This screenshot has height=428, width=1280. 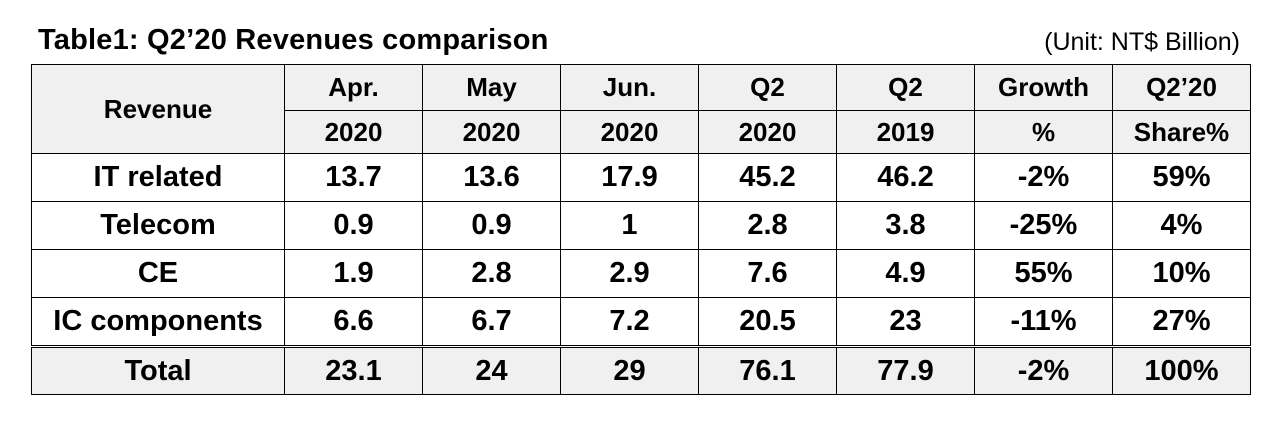 I want to click on cell-q2-2019: 46.2, so click(x=905, y=177).